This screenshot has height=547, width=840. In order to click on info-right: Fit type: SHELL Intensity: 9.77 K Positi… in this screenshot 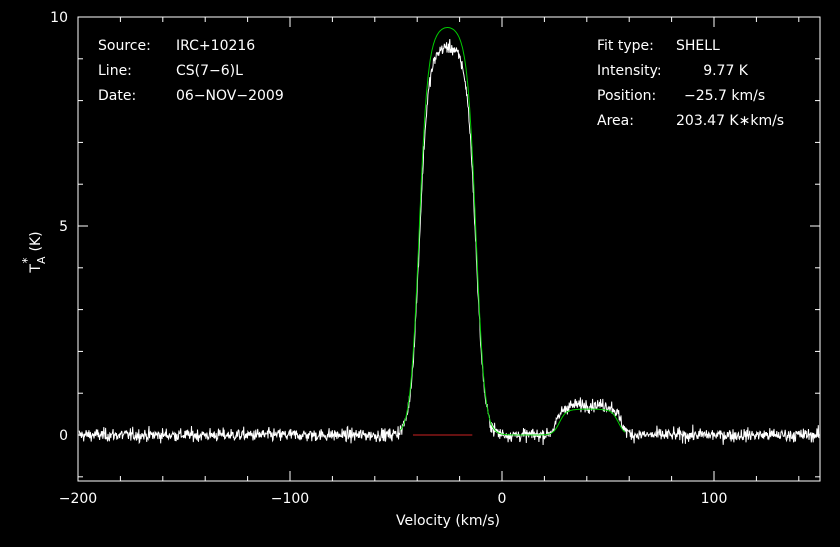, I will do `click(690, 83)`.